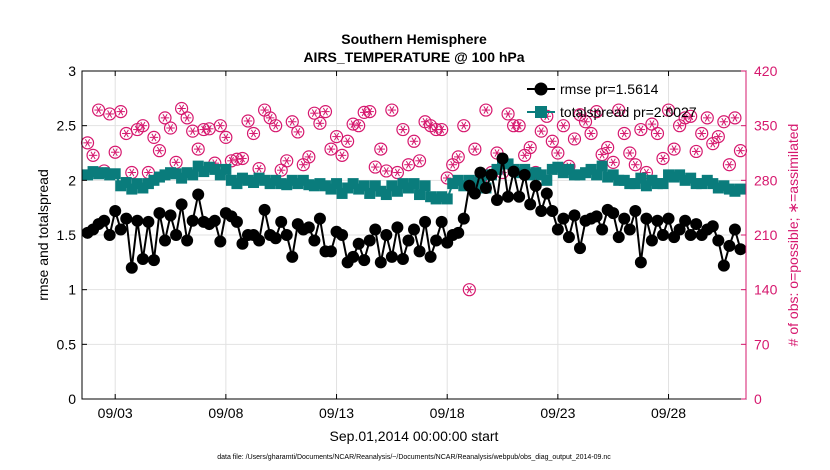 This screenshot has height=470, width=830. What do you see at coordinates (668, 413) in the screenshot?
I see `x-tick-label: 09/28` at bounding box center [668, 413].